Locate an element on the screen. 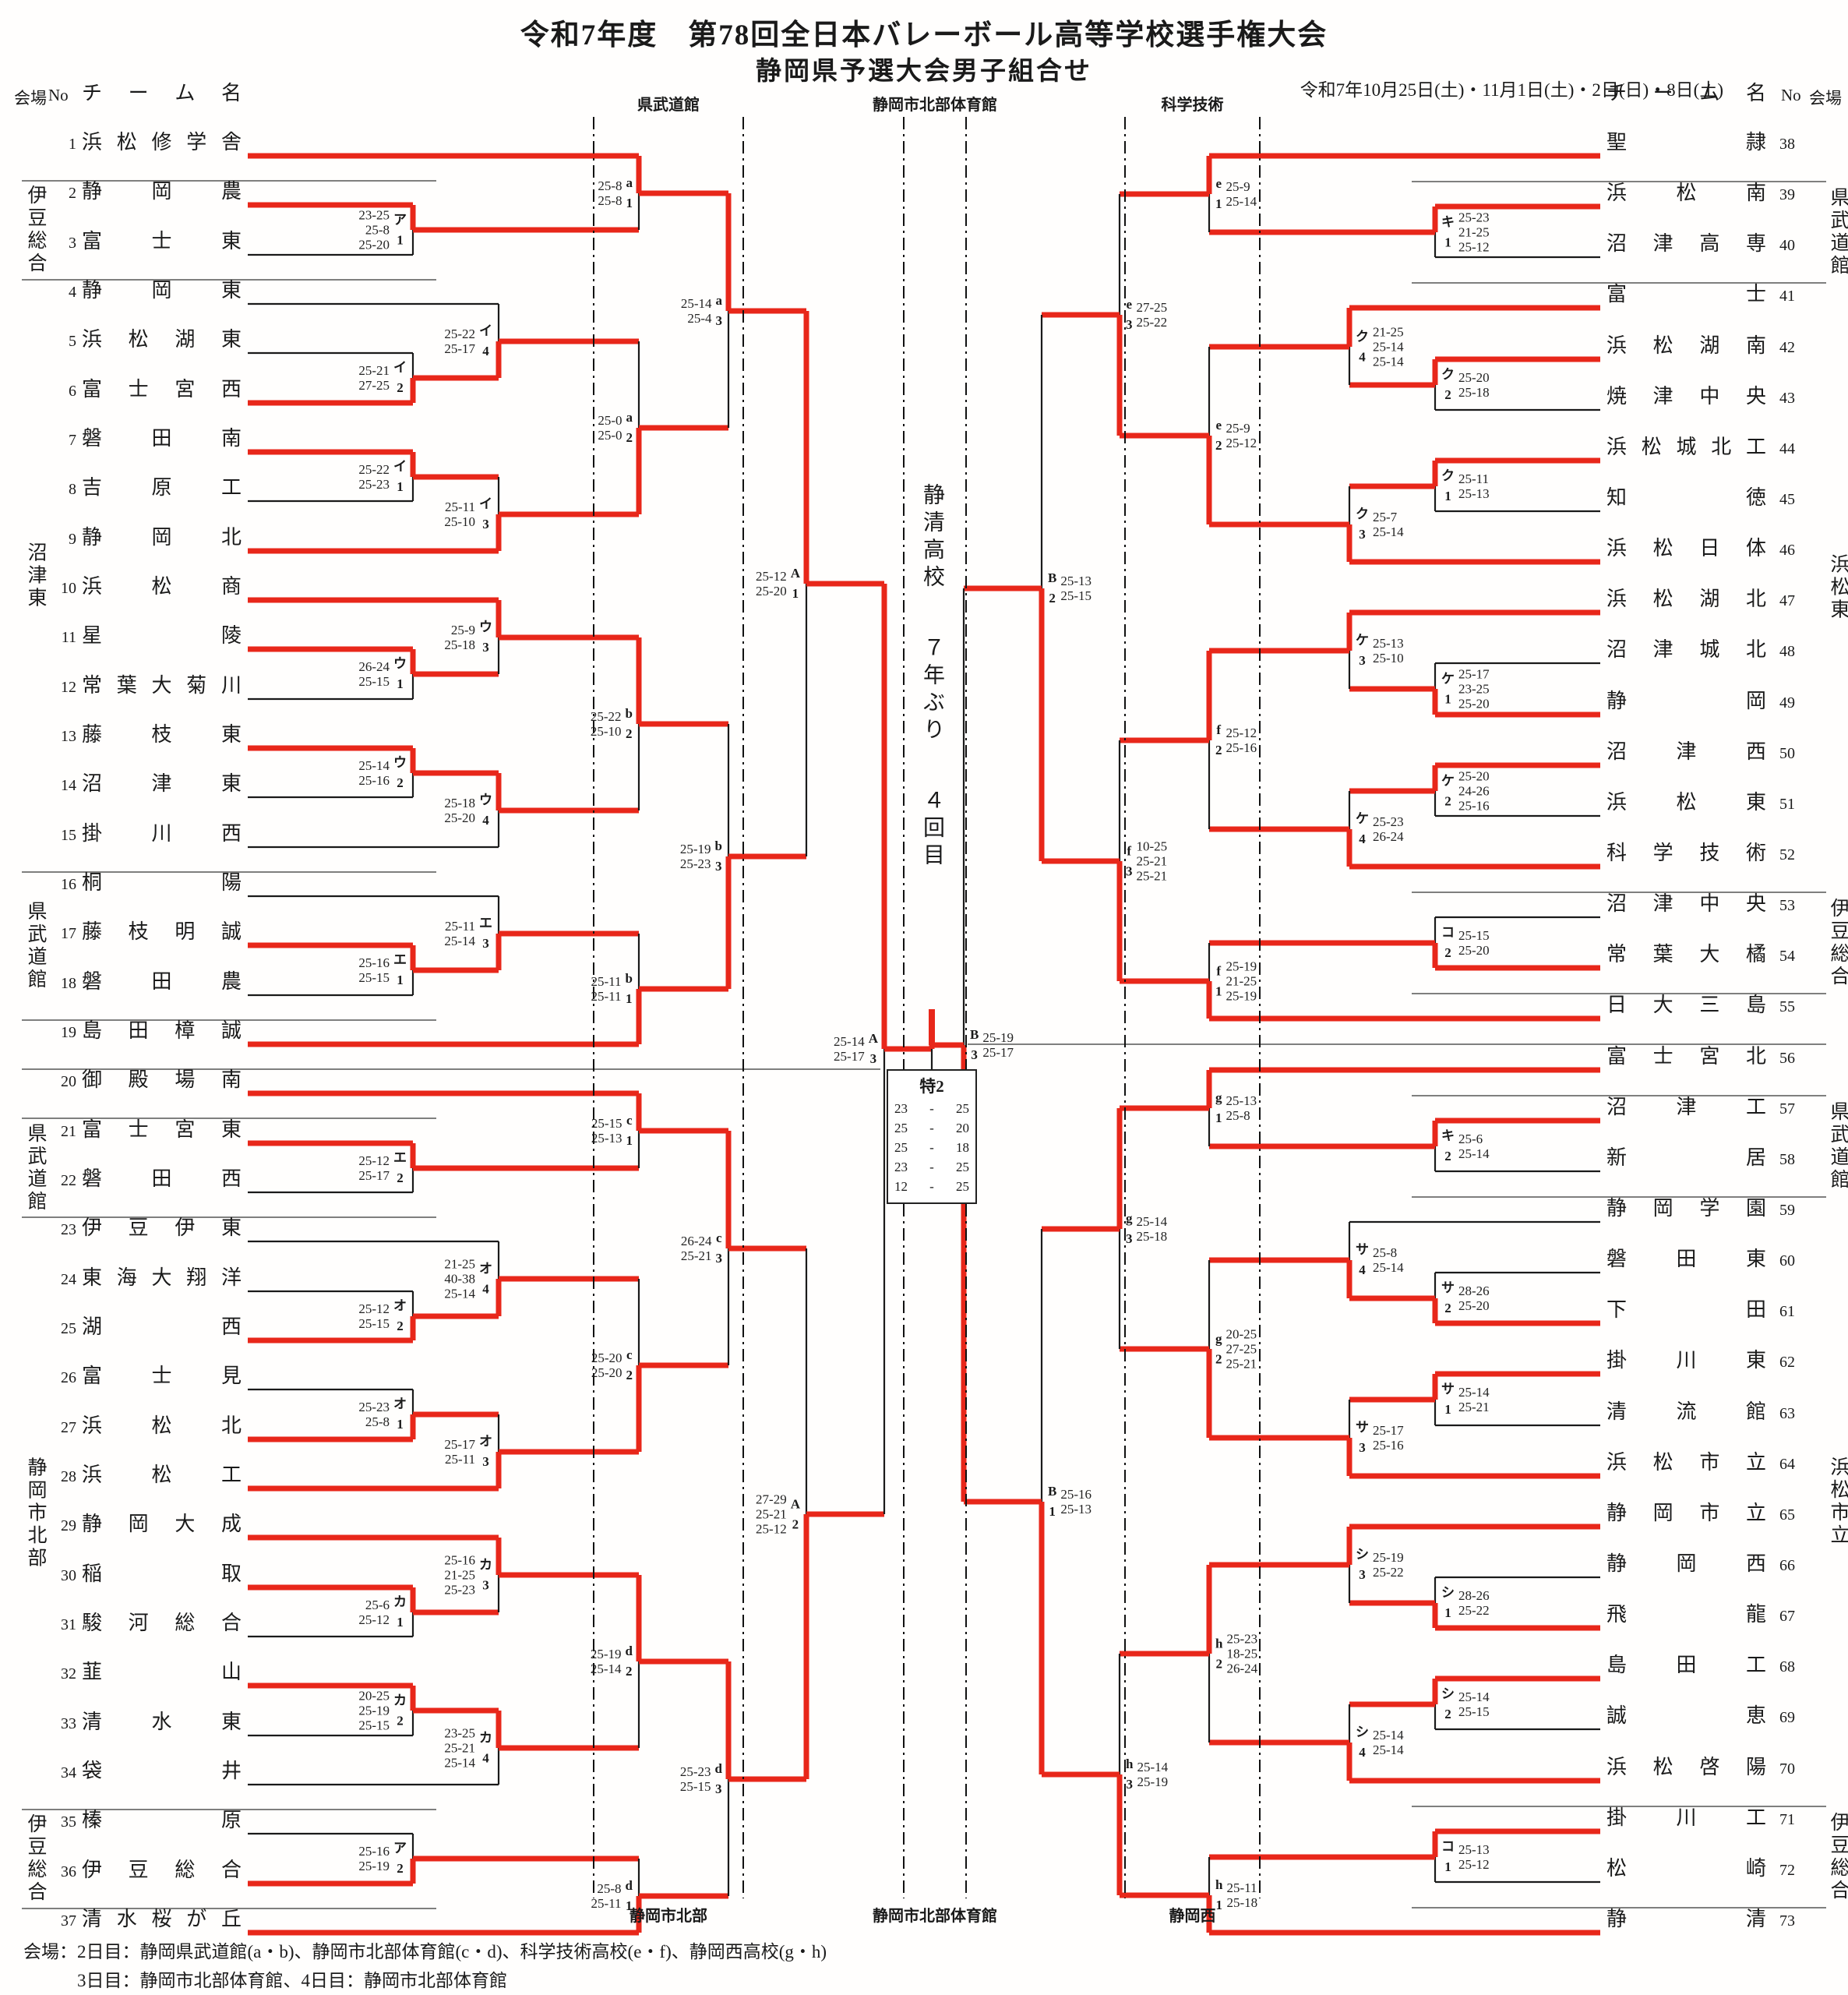 This screenshot has width=1848, height=1995. char: 工 is located at coordinates (231, 1475).